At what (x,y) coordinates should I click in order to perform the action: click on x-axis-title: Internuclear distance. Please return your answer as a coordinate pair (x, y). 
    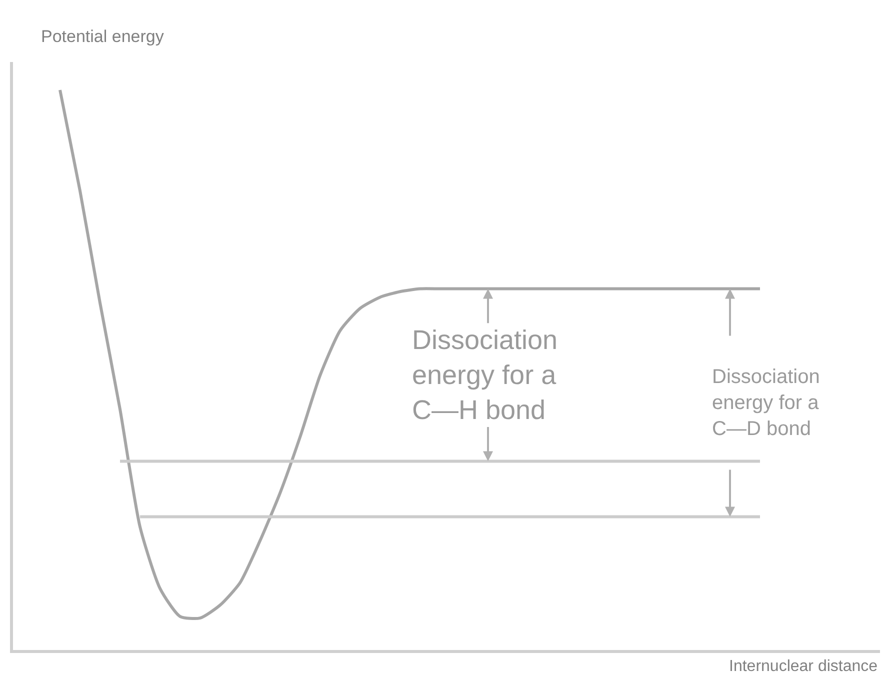
    Looking at the image, I should click on (803, 666).